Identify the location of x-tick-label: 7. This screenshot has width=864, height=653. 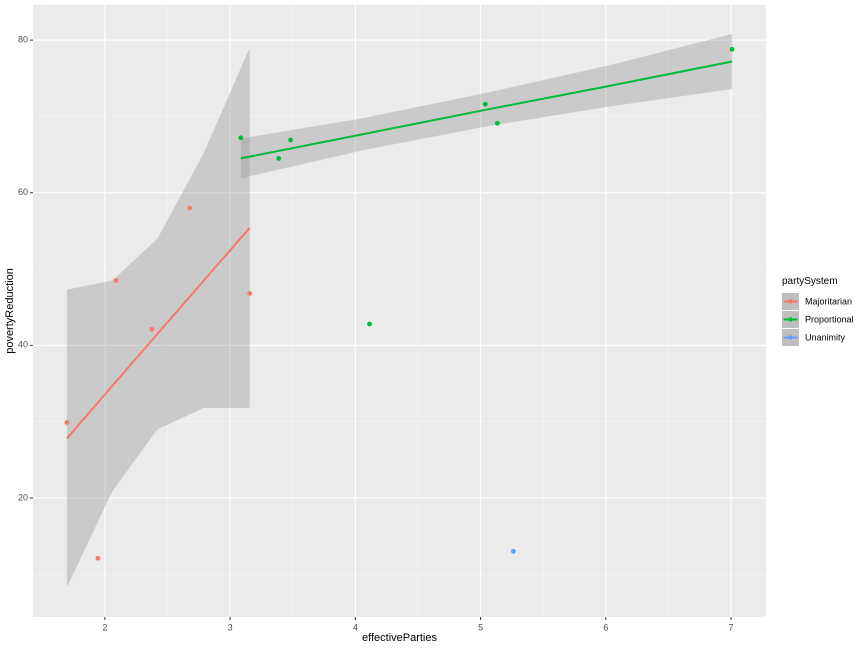
(731, 627).